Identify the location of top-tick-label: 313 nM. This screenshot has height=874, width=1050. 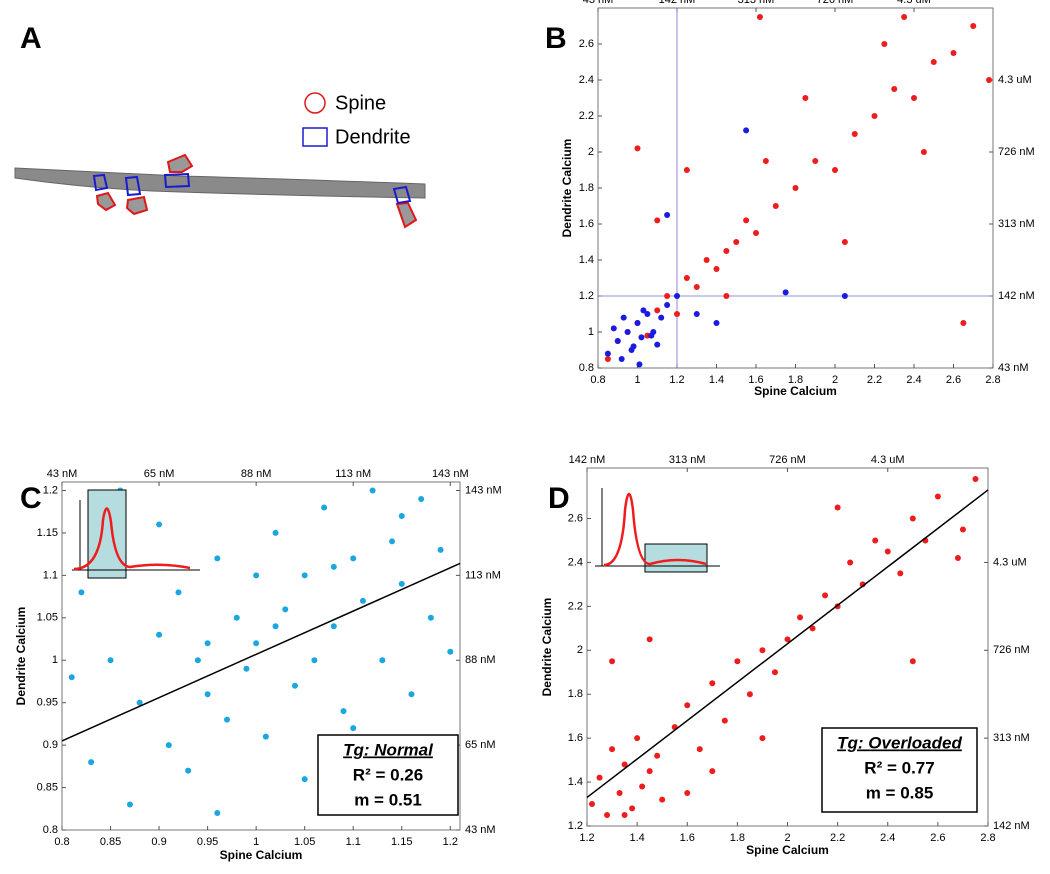
(756, 3).